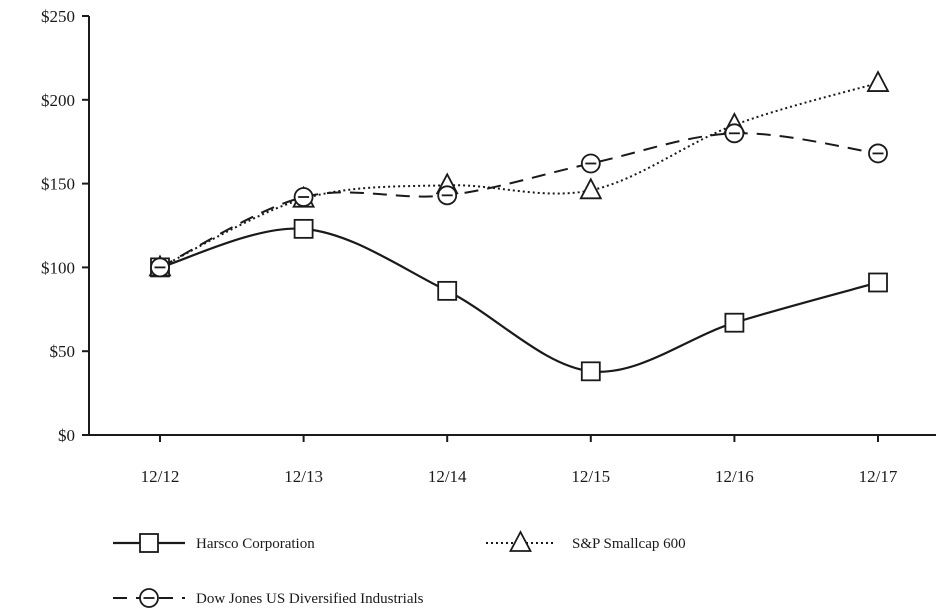 The image size is (938, 611). I want to click on x-tick-label: 12/17, so click(878, 476).